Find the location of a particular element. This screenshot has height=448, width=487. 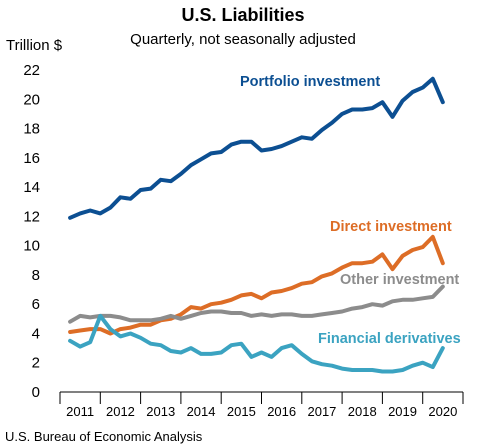

y-axis-unit-label: Trillion $ is located at coordinates (34, 45).